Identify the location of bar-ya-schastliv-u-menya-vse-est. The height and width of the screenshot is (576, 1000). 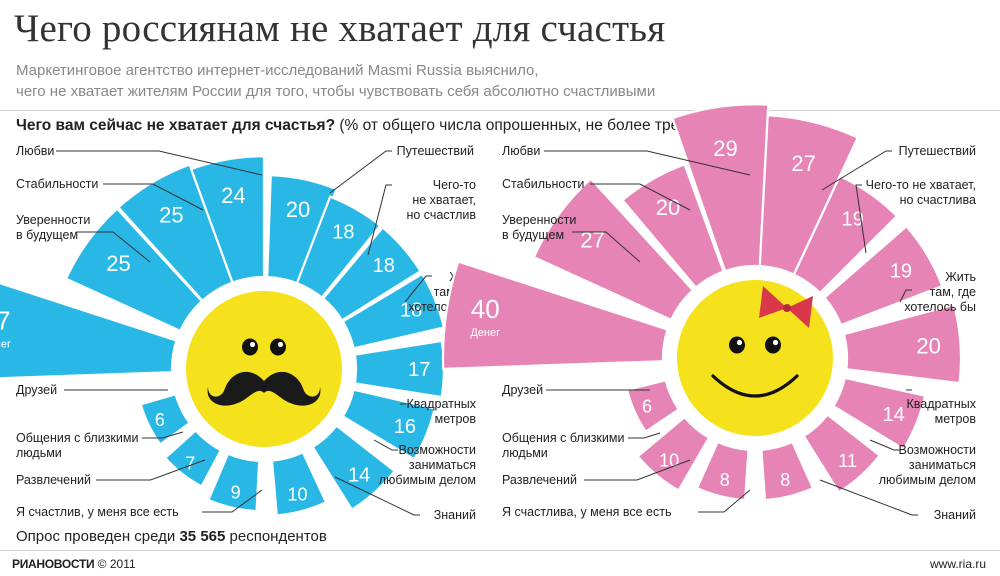
(299, 483).